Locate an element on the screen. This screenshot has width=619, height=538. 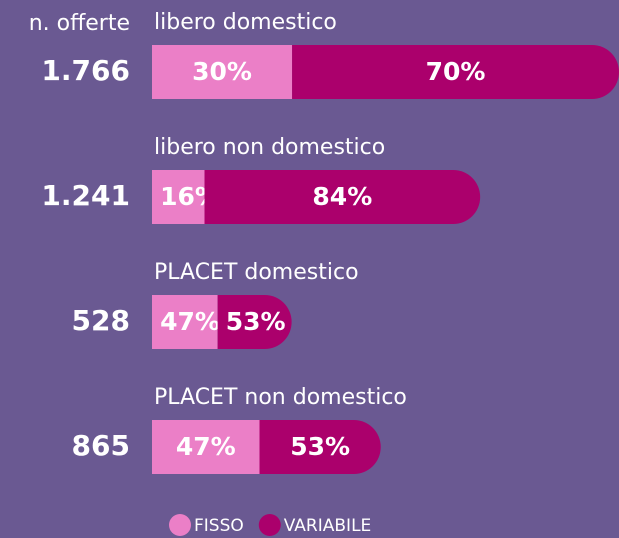
legend-label: VARIABILE is located at coordinates (328, 526).